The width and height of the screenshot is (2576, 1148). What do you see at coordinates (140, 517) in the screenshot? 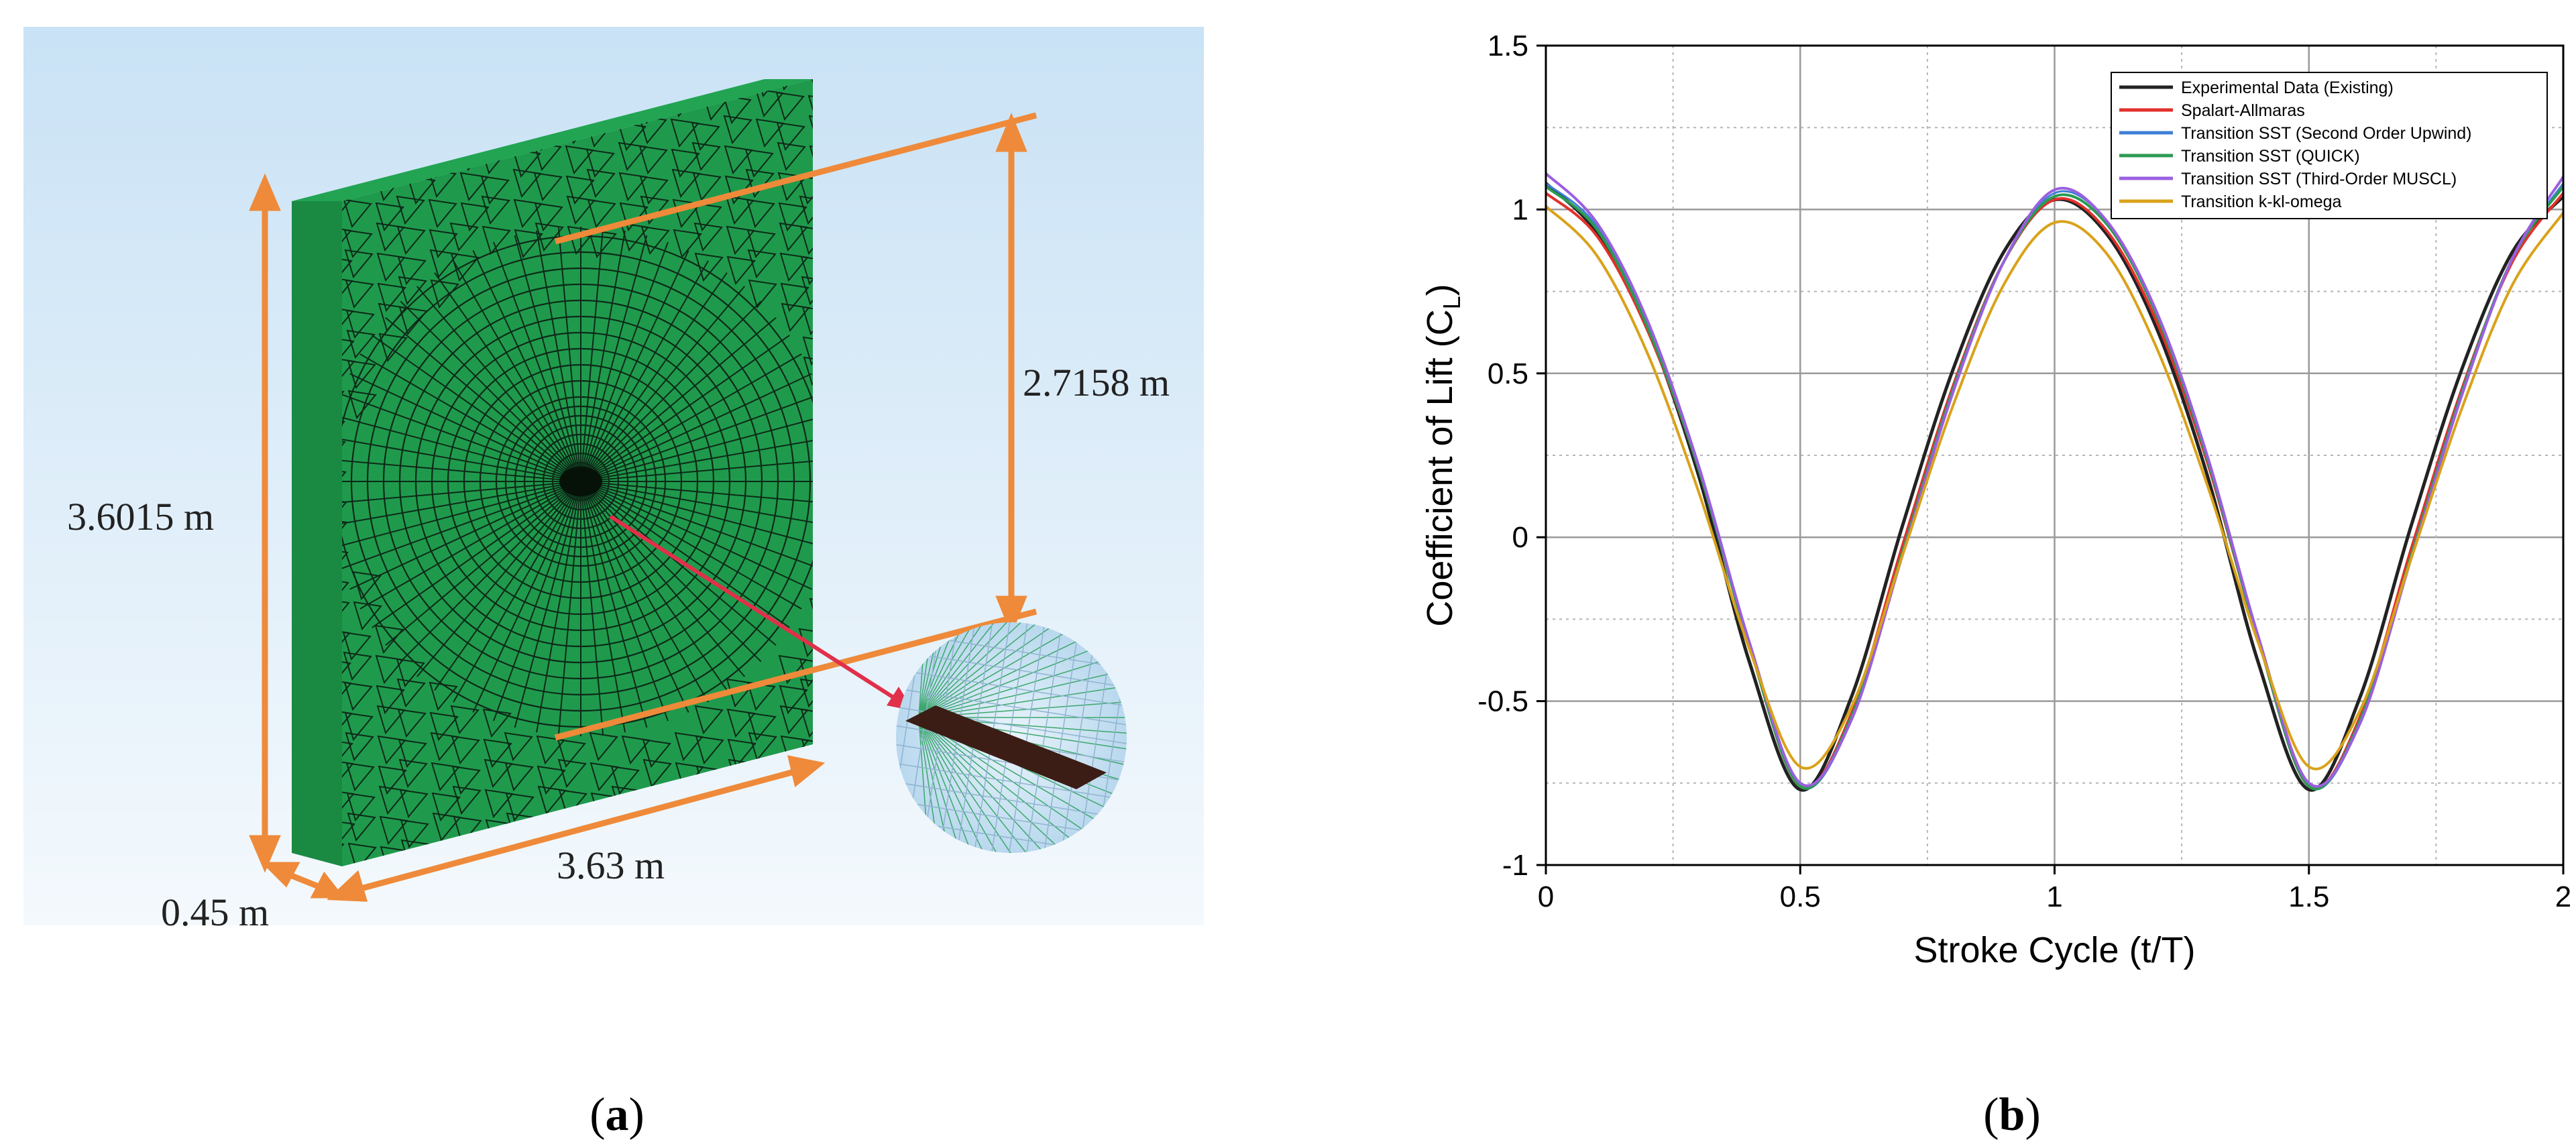
I see `dim-label-height: 3.6015 m` at bounding box center [140, 517].